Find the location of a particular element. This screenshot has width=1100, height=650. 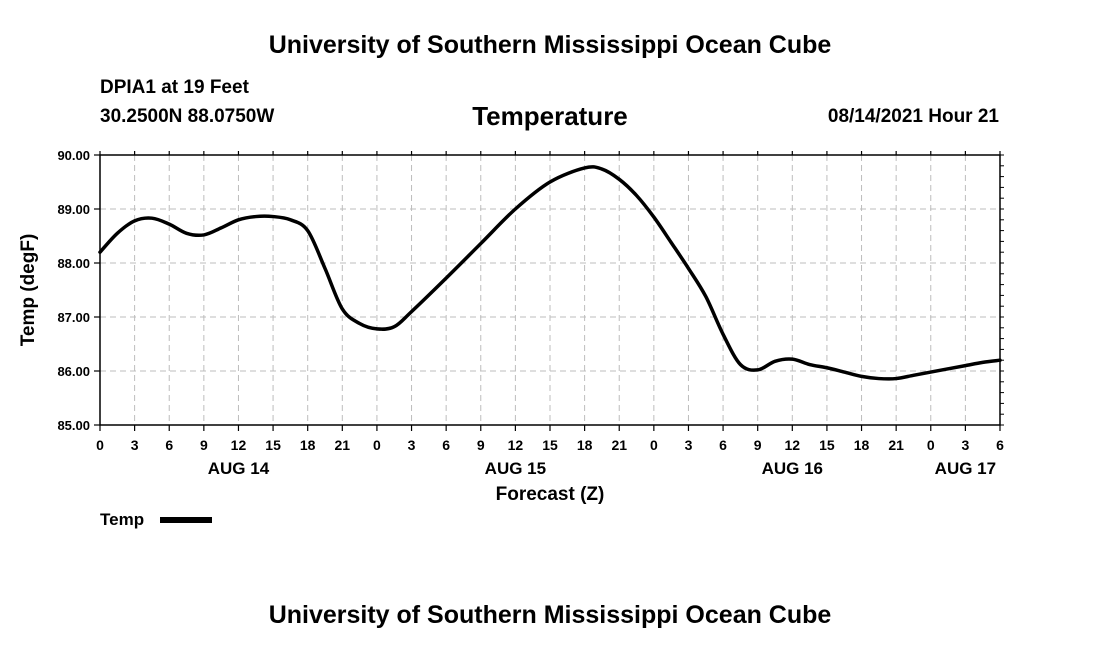

x-tick-labels: 0 3 6 9 12 15 18 21 0 3 6 9 12 15 18 21 0 3 6 9 12 15 18 21 0 3 6 is located at coordinates (550, 445).